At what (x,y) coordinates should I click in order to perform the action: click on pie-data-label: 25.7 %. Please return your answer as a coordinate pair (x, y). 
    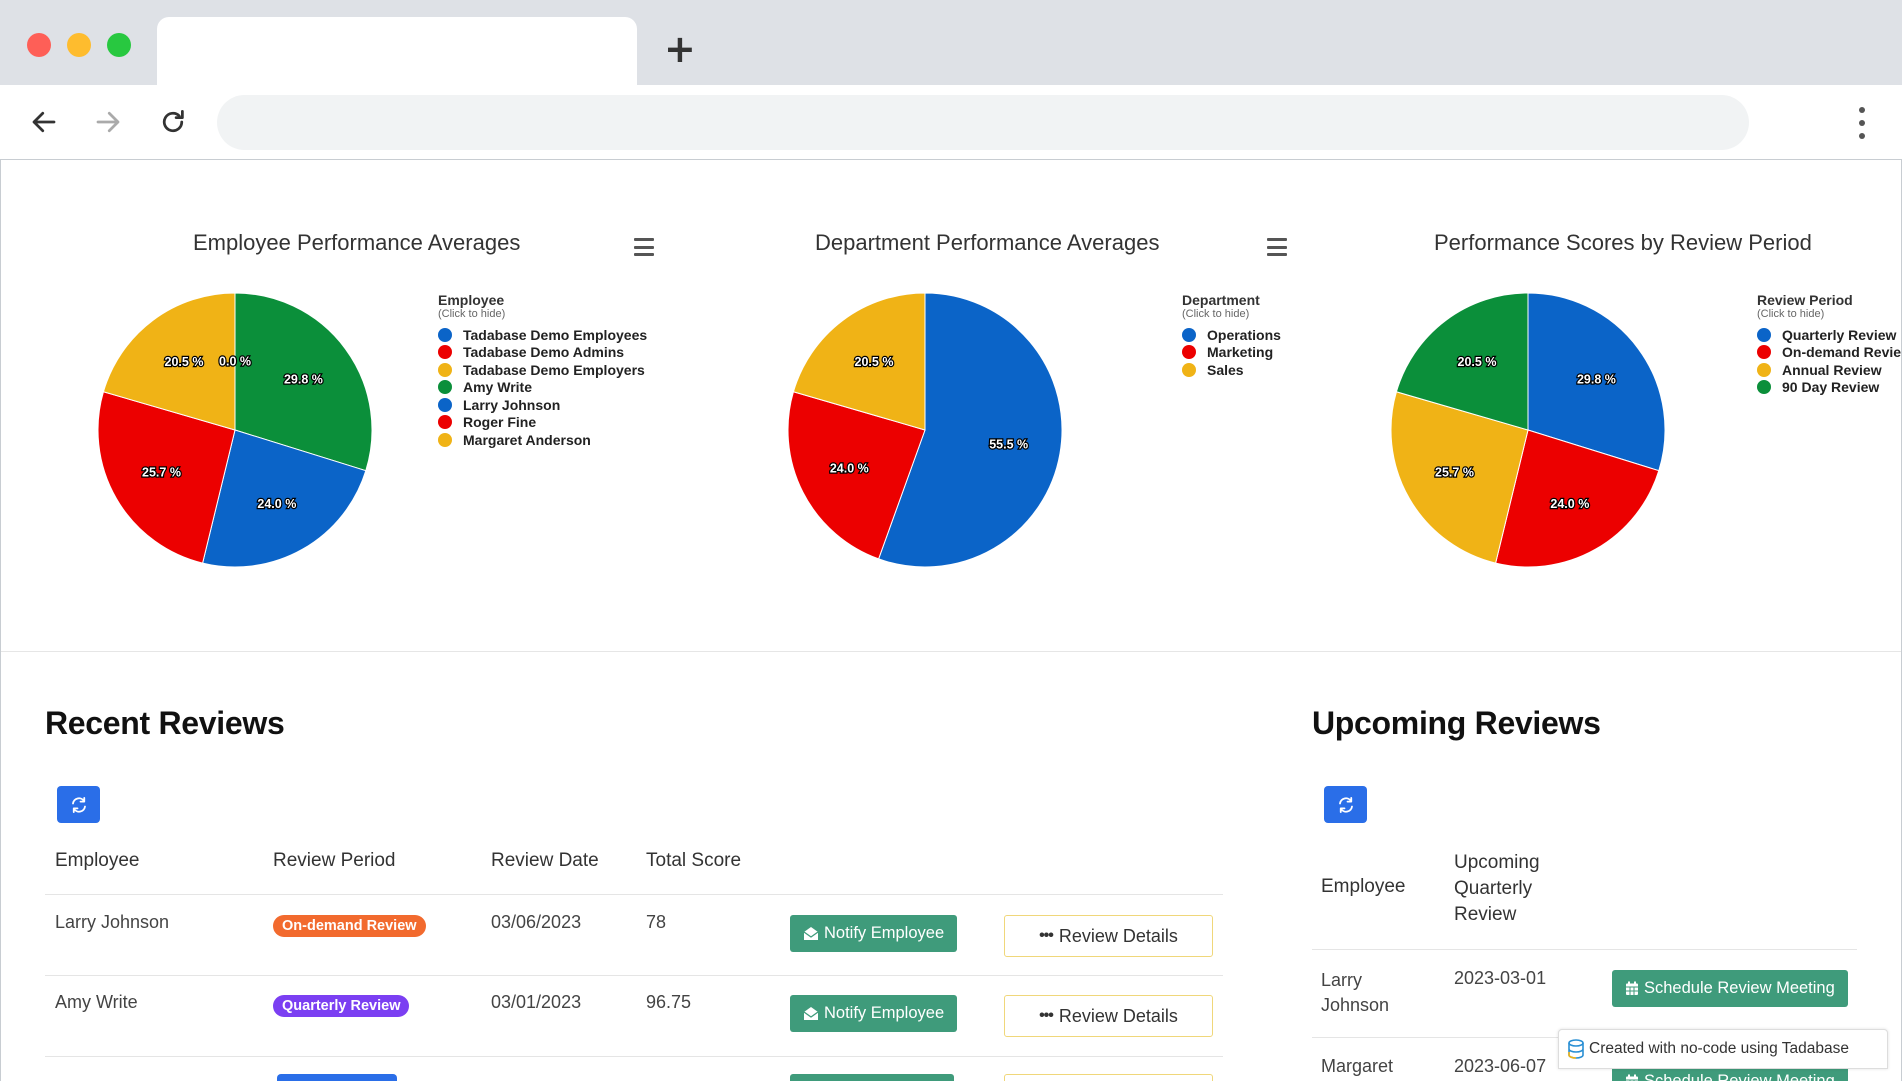
    Looking at the image, I should click on (1454, 473).